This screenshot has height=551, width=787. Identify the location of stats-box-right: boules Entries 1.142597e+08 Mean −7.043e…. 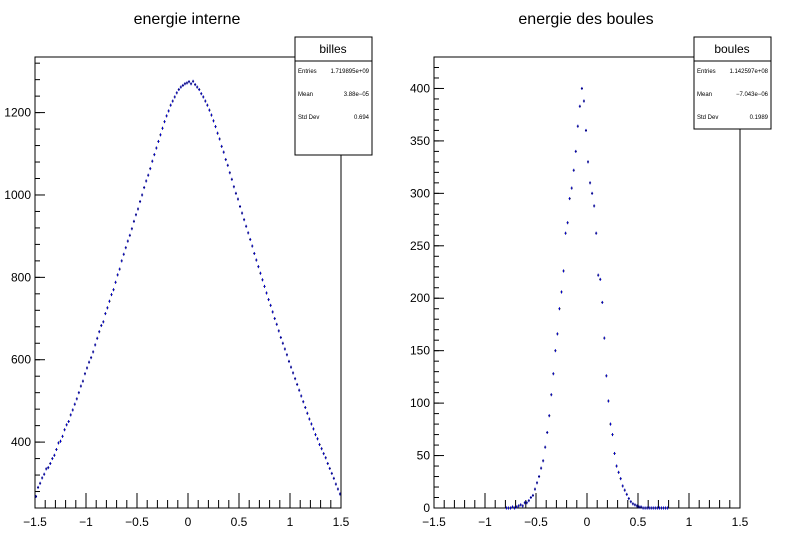
(732, 83).